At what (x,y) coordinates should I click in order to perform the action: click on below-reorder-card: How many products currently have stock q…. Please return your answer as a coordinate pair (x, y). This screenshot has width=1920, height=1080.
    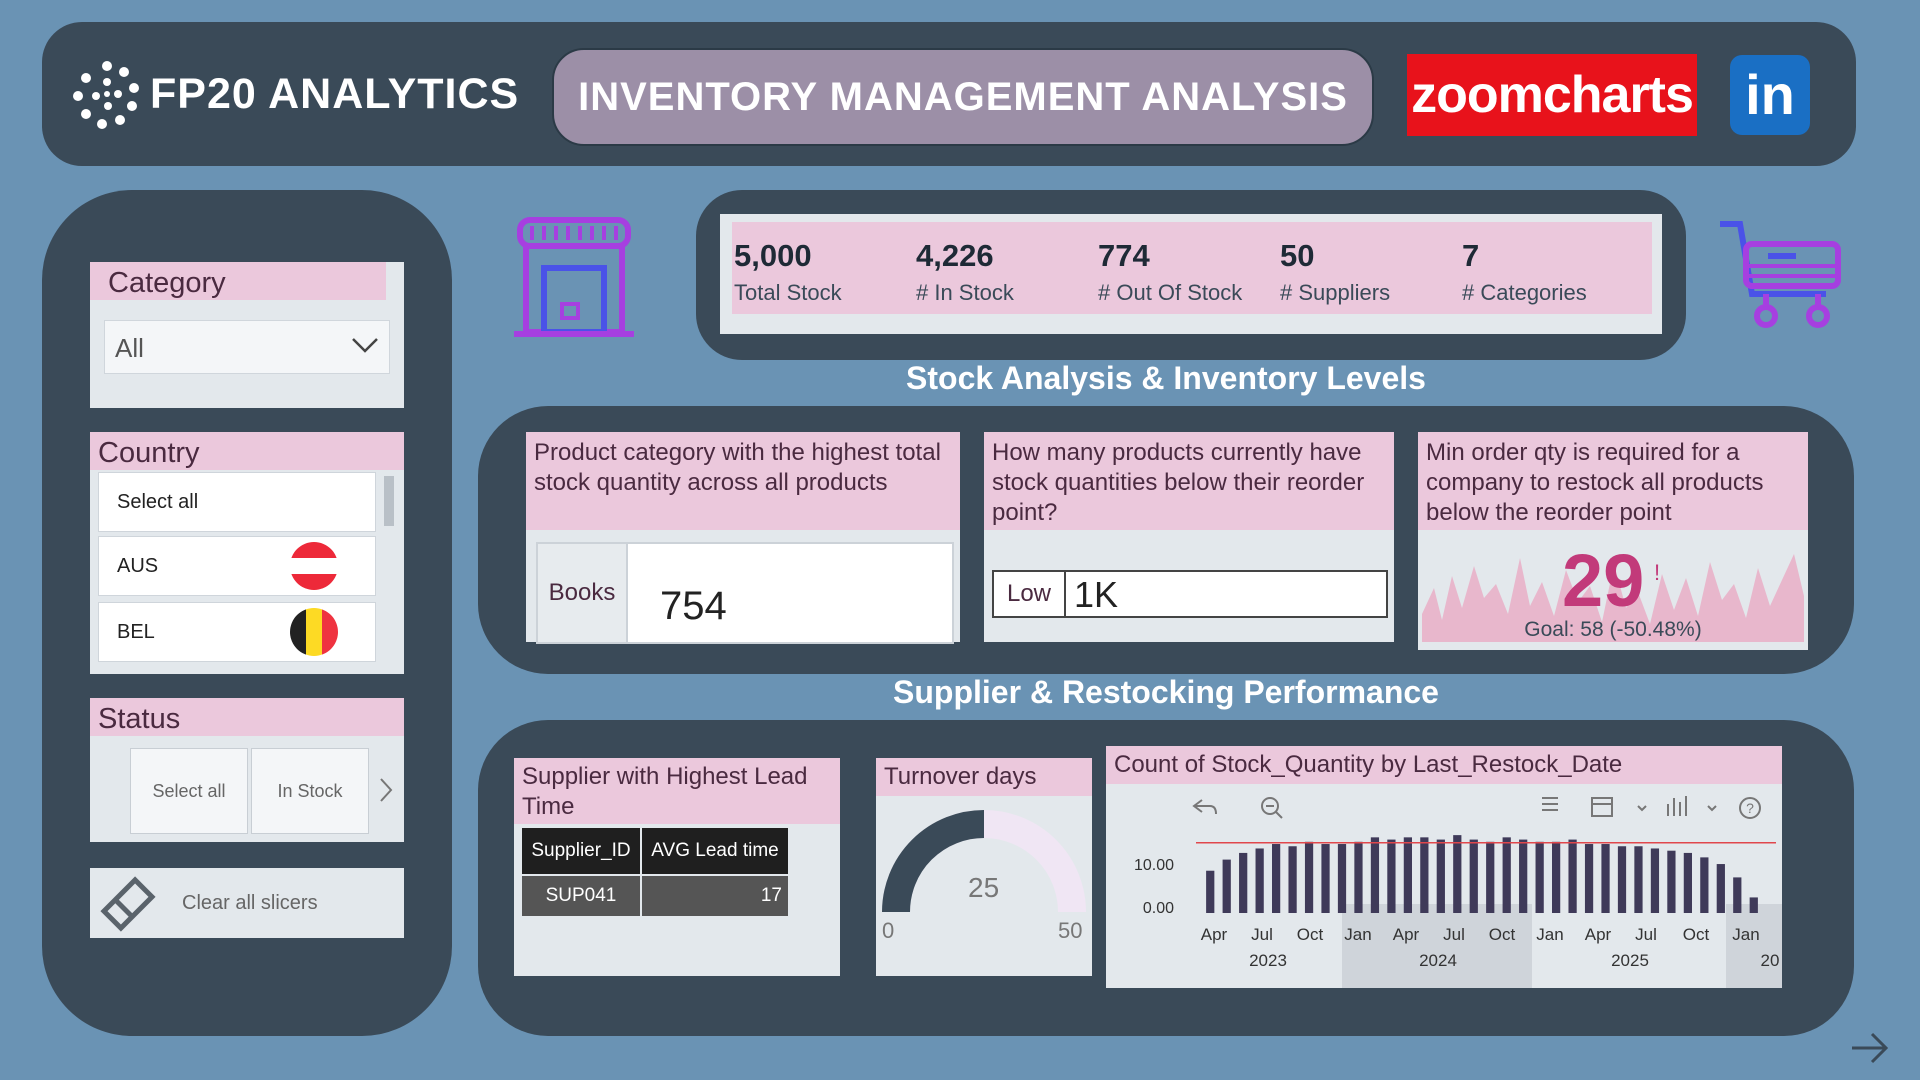
    Looking at the image, I should click on (1189, 537).